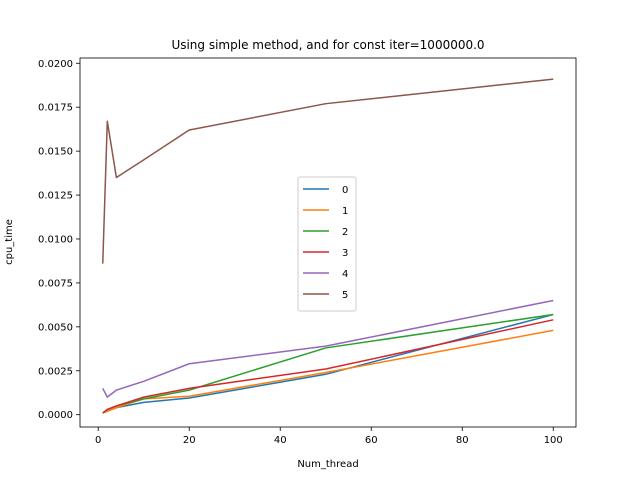 Image resolution: width=640 pixels, height=480 pixels. Describe the element at coordinates (345, 232) in the screenshot. I see `legend-label-2: 2` at that location.